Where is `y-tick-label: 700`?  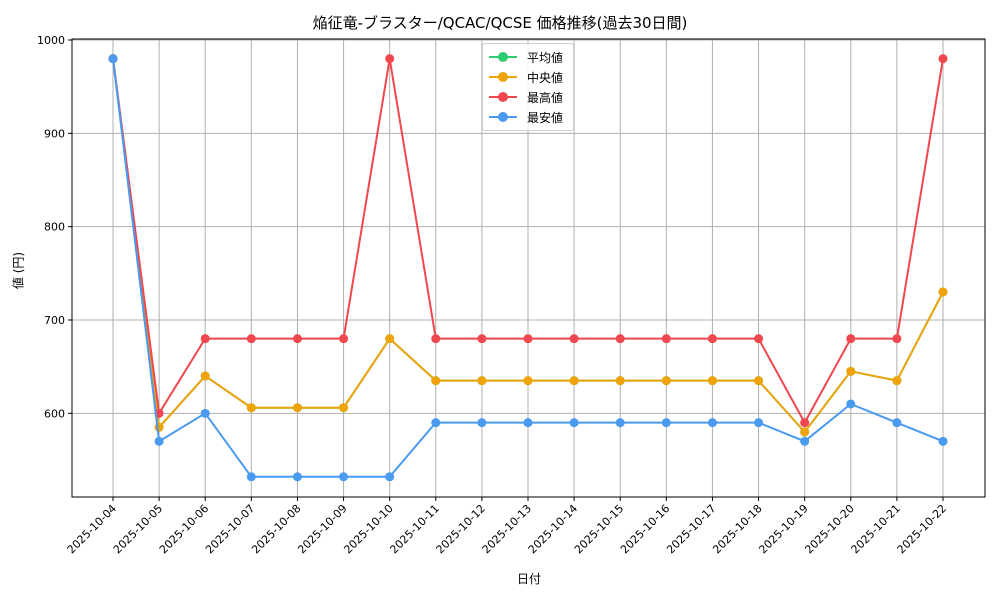
y-tick-label: 700 is located at coordinates (54, 320).